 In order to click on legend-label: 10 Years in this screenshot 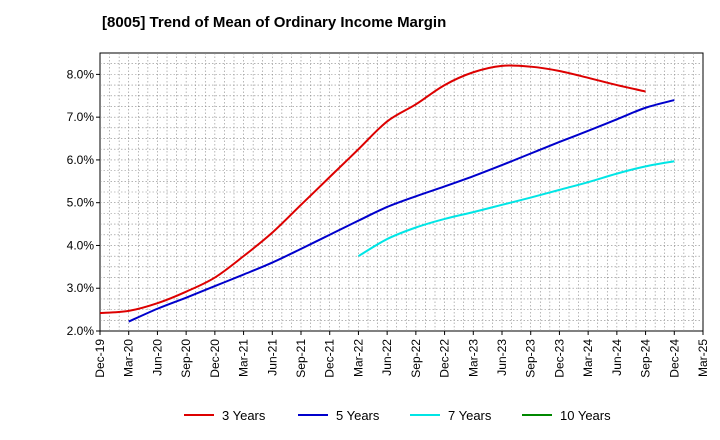, I will do `click(585, 415)`.